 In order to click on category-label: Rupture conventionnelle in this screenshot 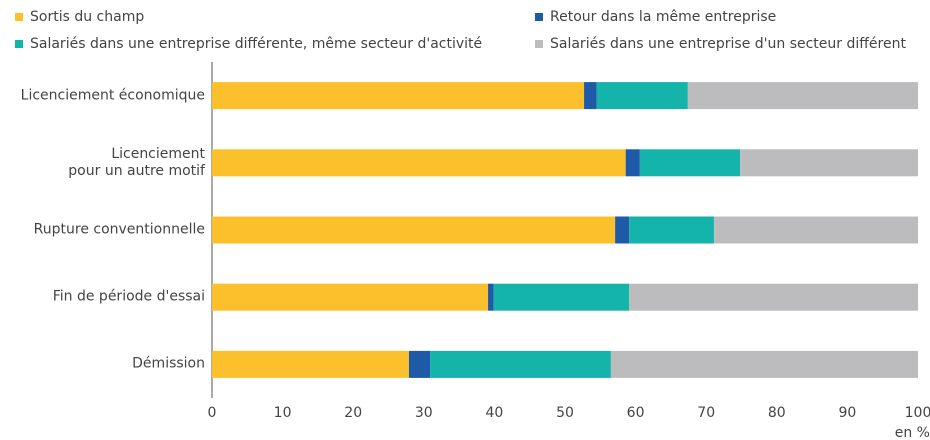, I will do `click(119, 229)`.